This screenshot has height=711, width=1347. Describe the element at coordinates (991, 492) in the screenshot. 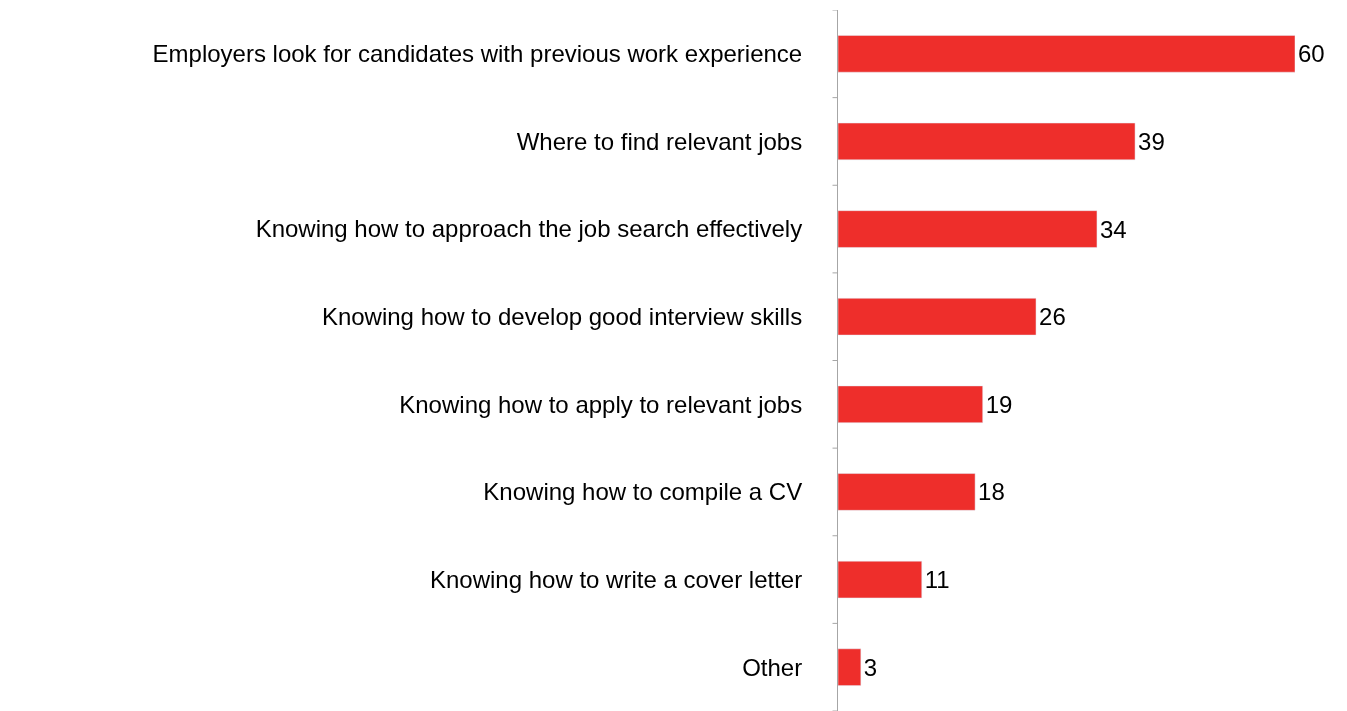

I see `data-label: 18` at that location.